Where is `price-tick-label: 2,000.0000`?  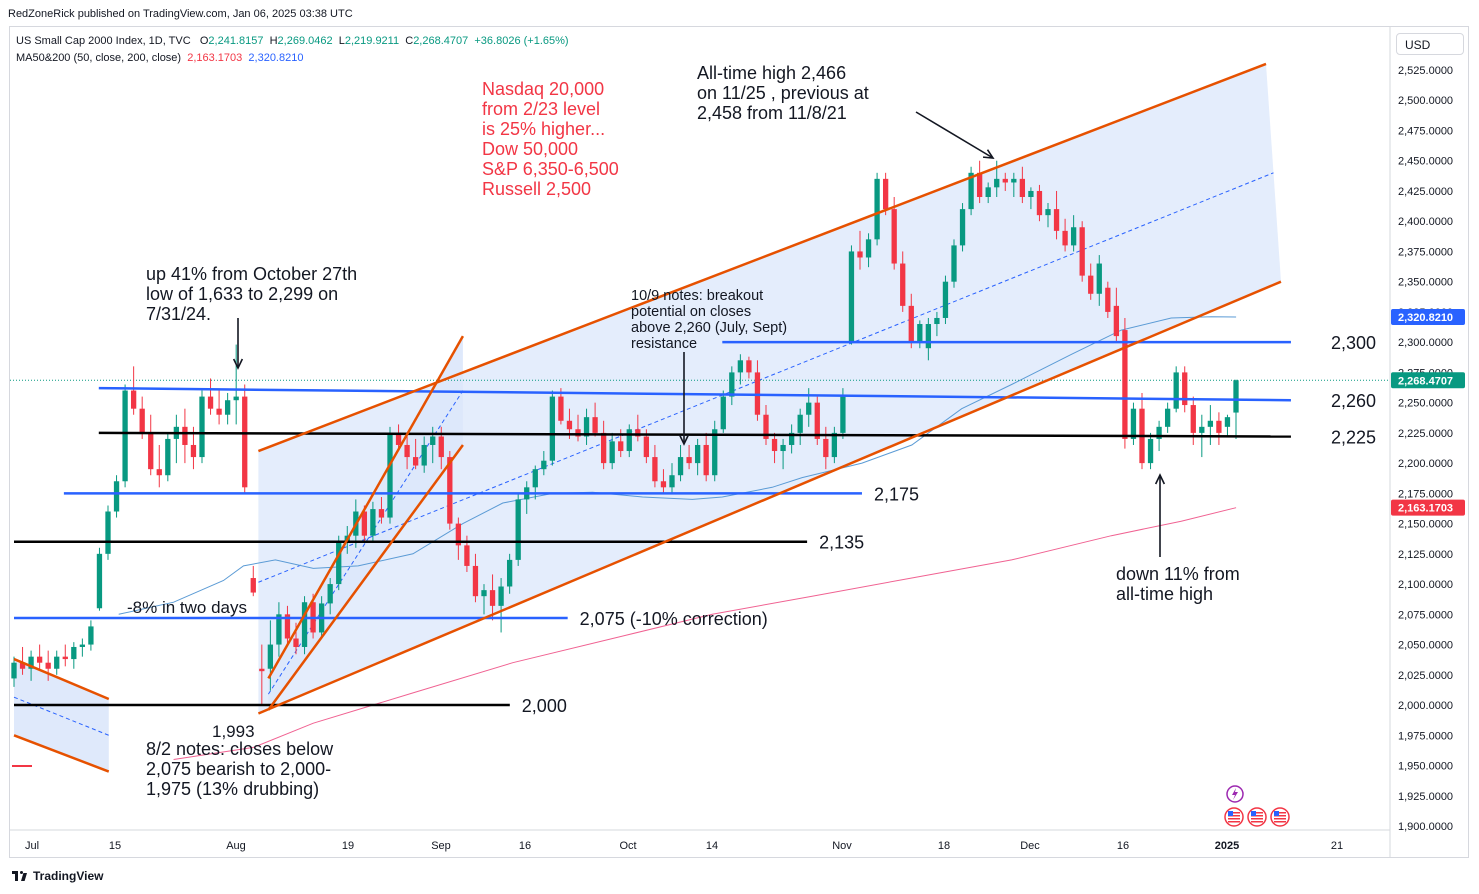 price-tick-label: 2,000.0000 is located at coordinates (1425, 706).